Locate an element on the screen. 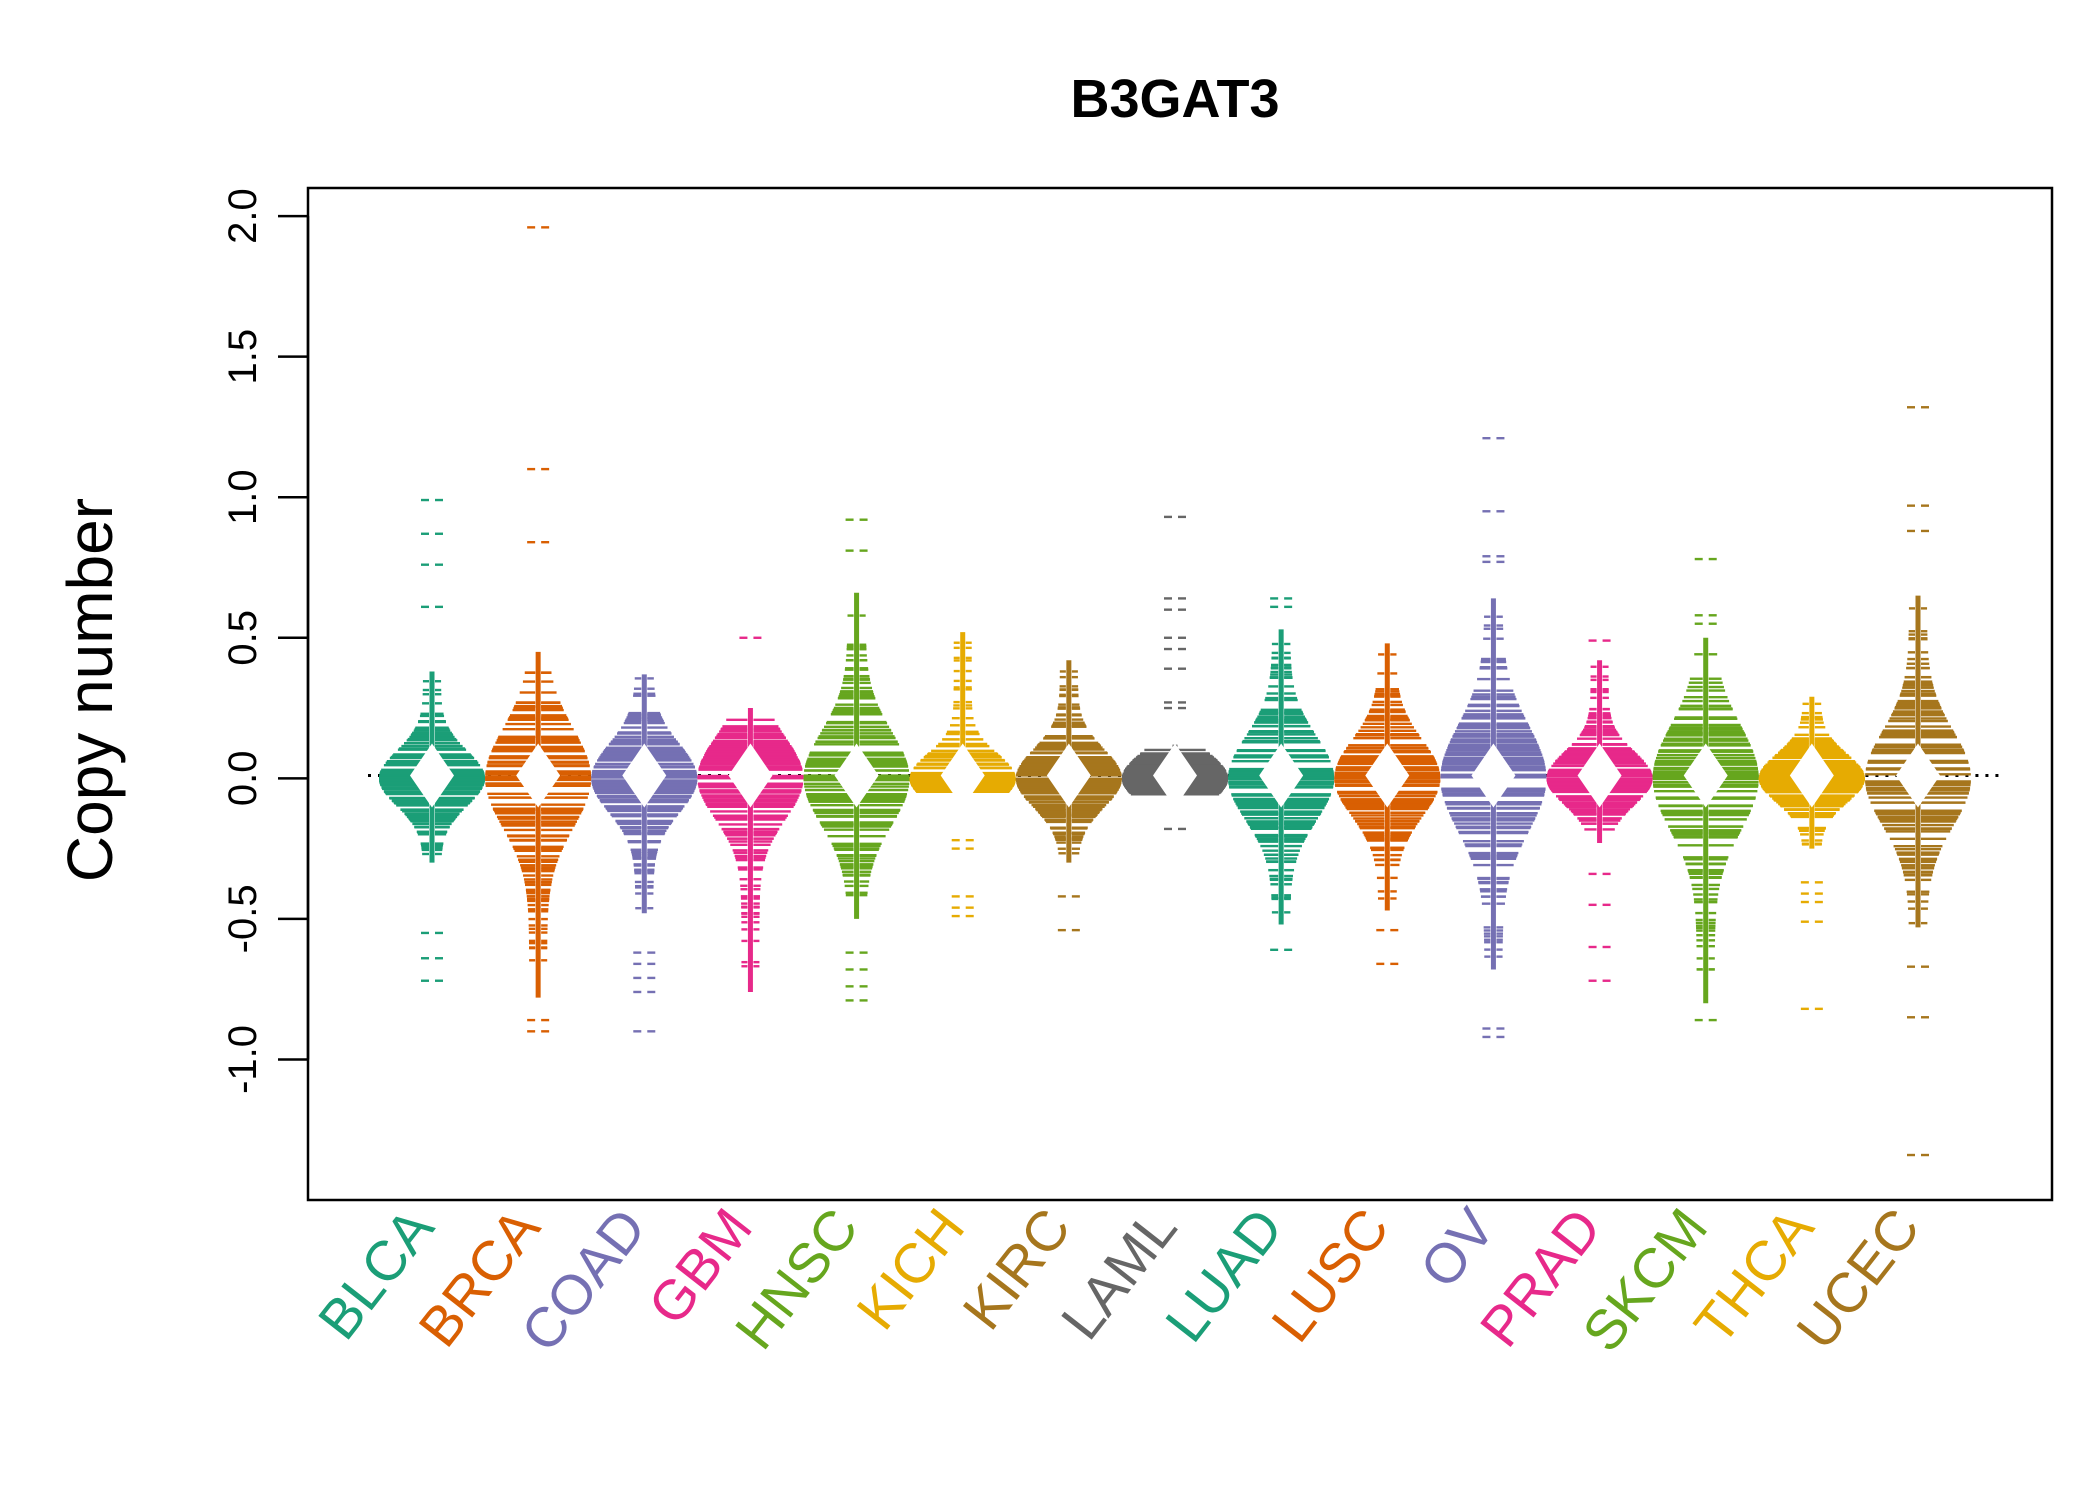 Image resolution: width=2100 pixels, height=1500 pixels. y-tick-label: 1.0 is located at coordinates (243, 497).